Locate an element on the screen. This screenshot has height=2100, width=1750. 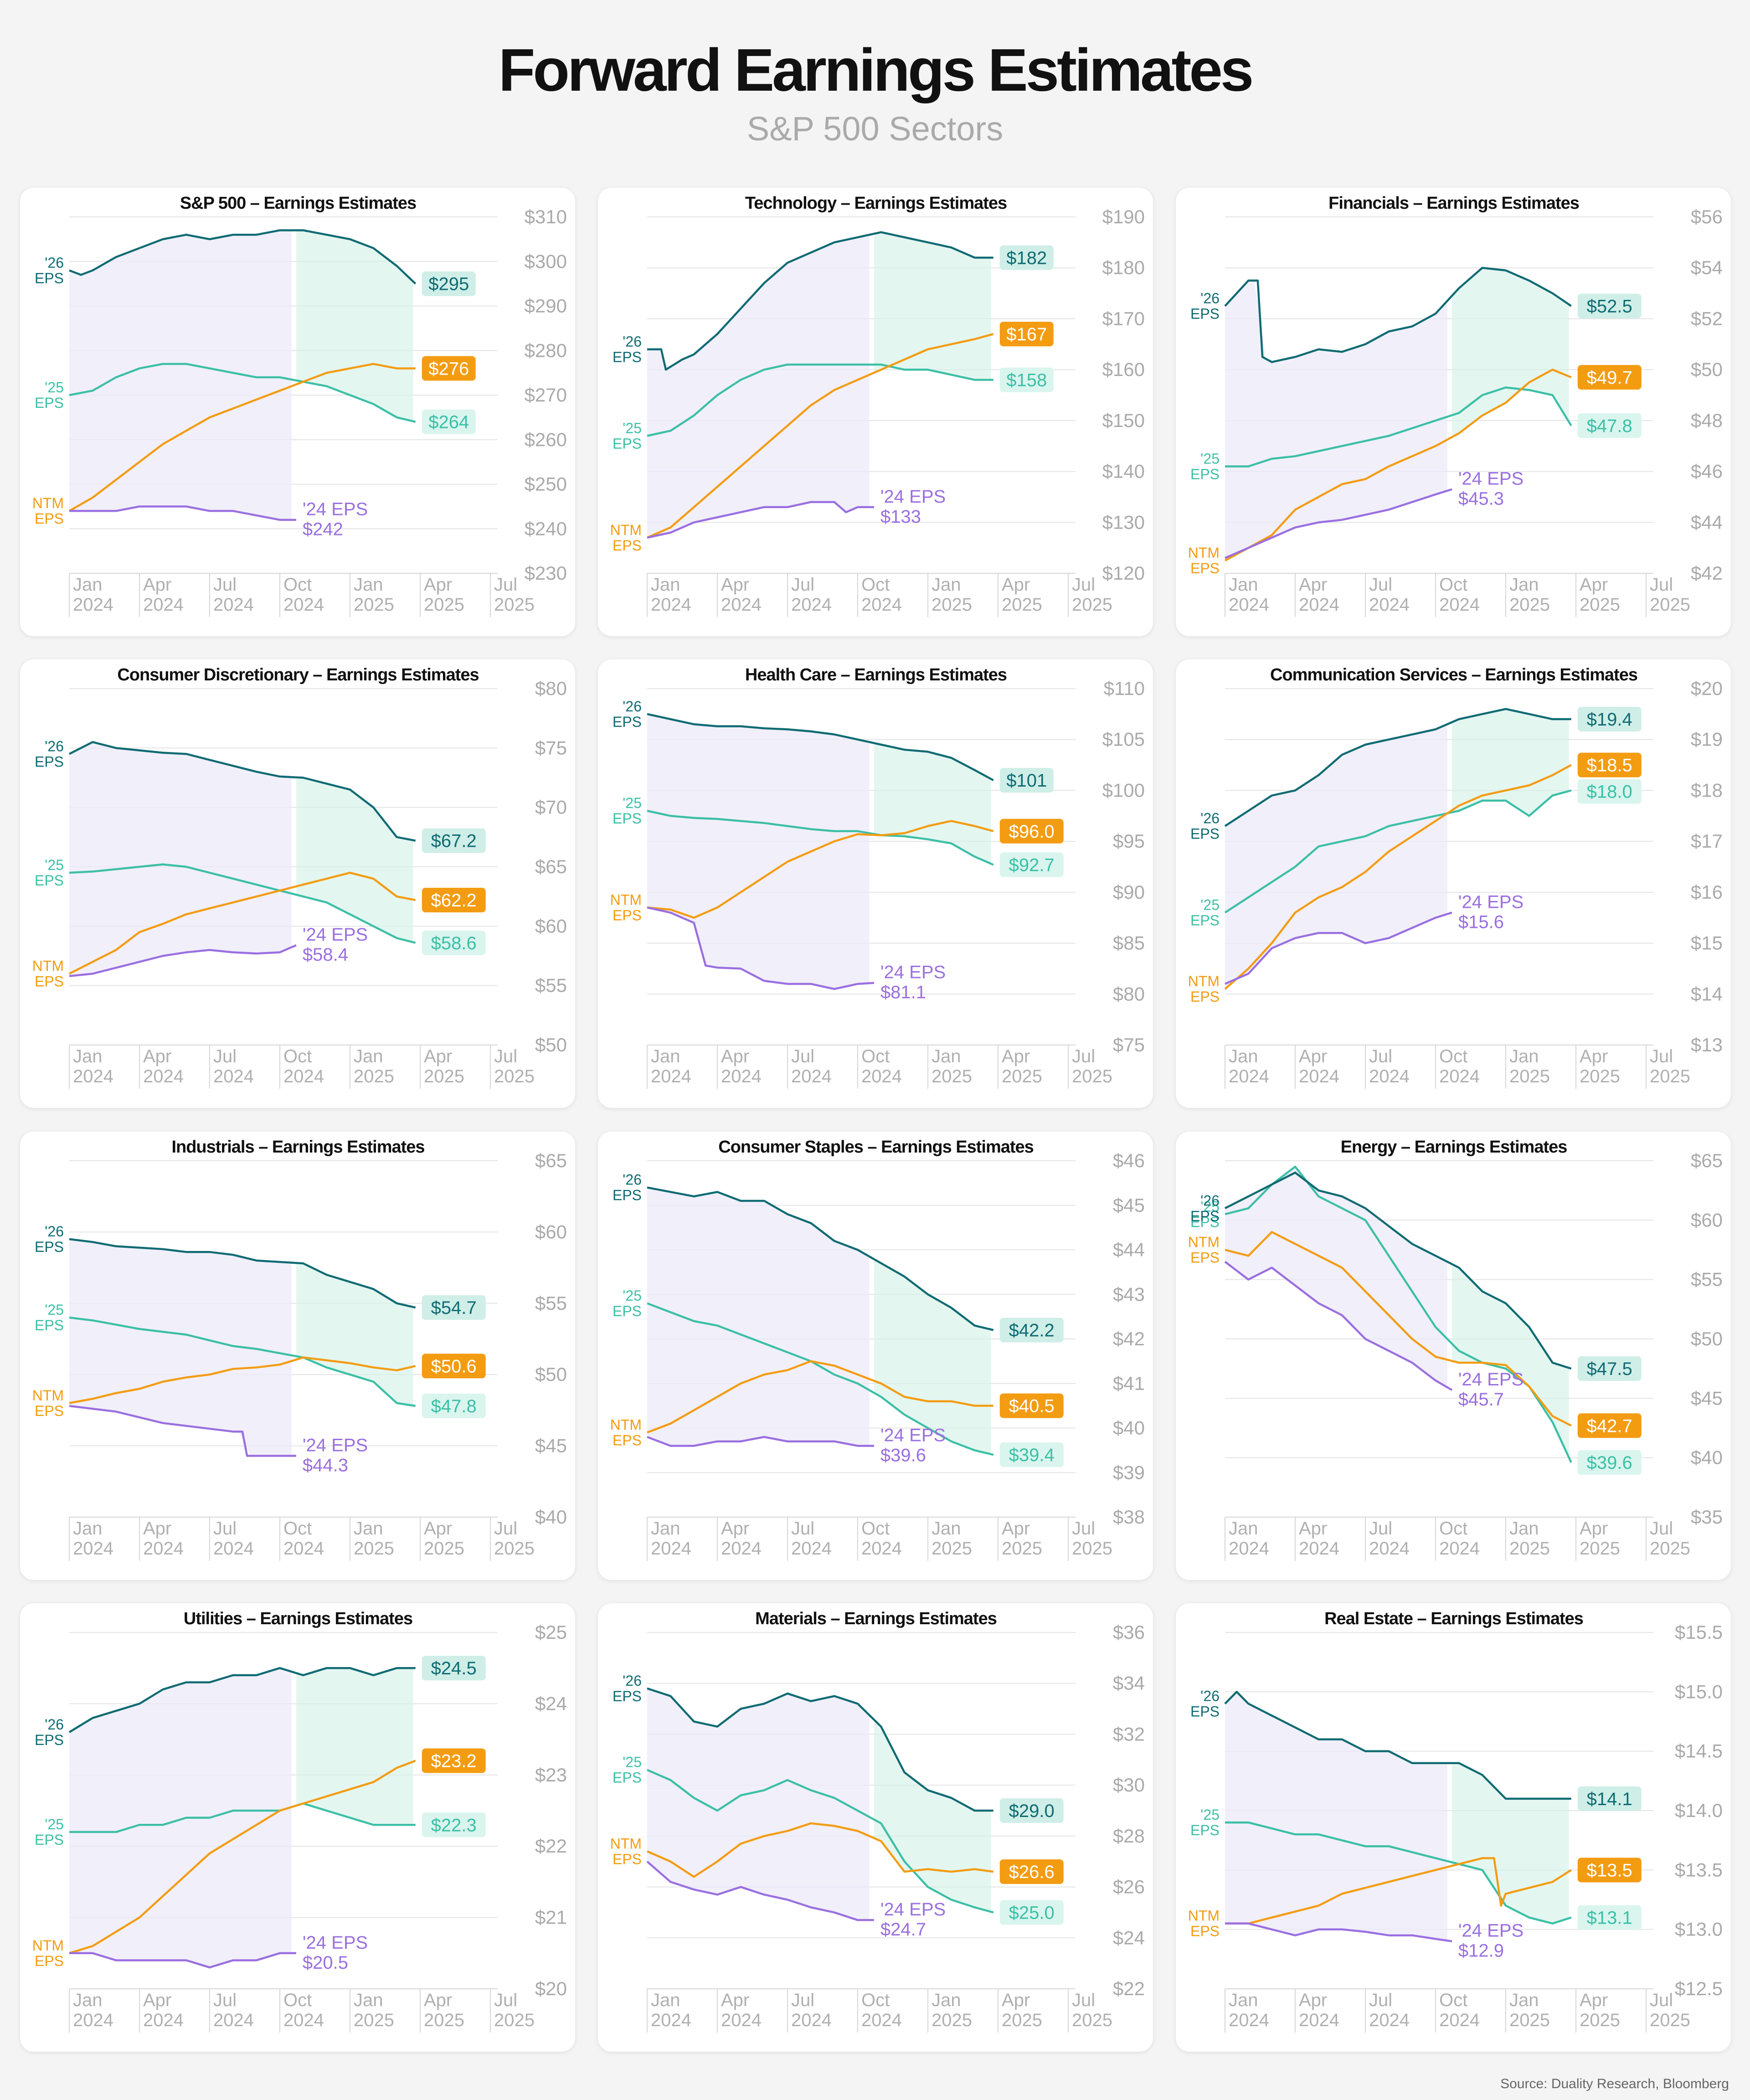
end-value-label: $13.1 is located at coordinates (1610, 1918).